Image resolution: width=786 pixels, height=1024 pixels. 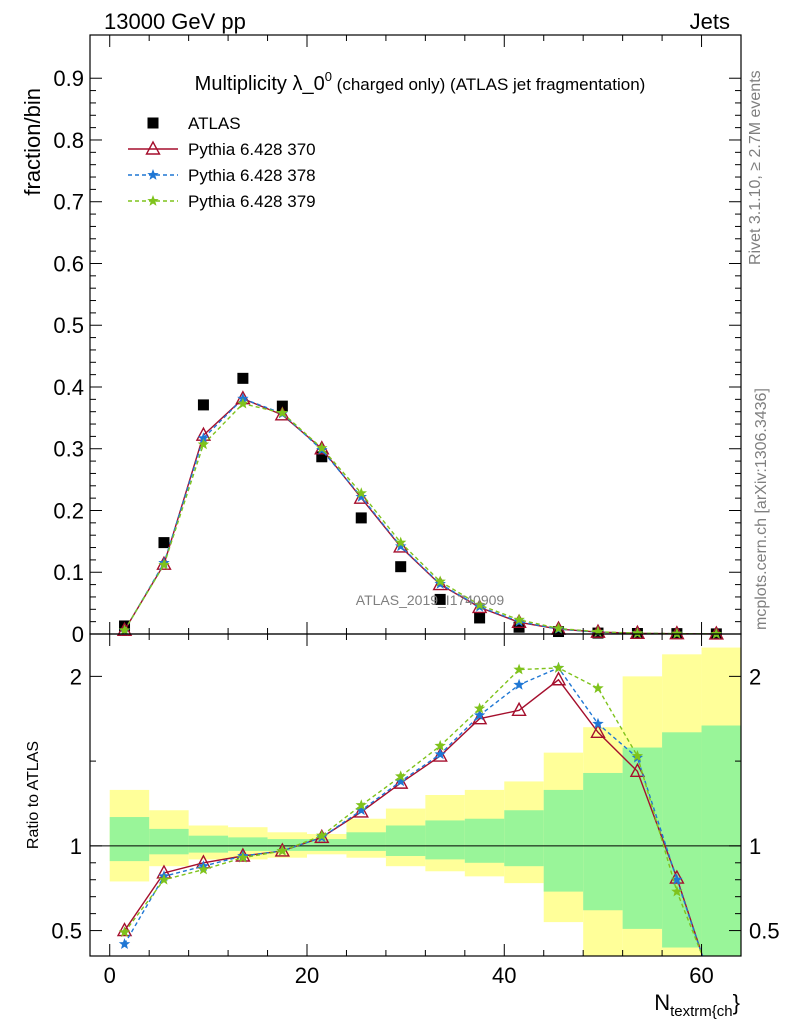 I want to click on mcplots-label: mcplots.cern.ch [arXiv:1306.3436], so click(x=761, y=509).